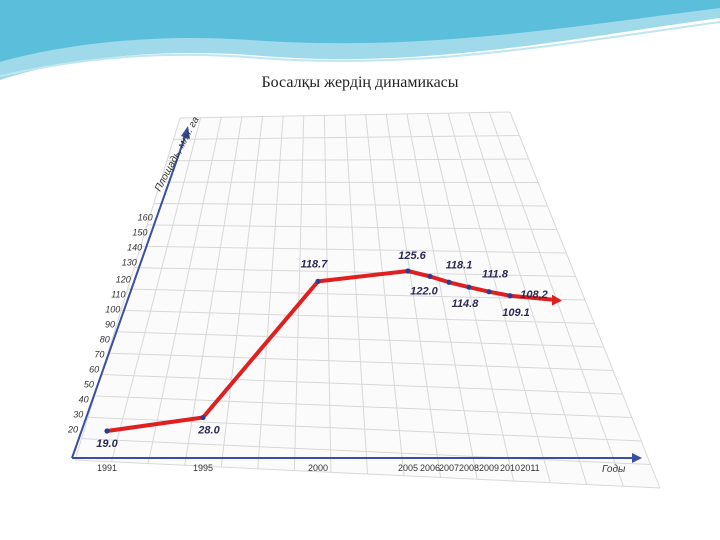  What do you see at coordinates (412, 256) in the screenshot?
I see `data-label: 125.6` at bounding box center [412, 256].